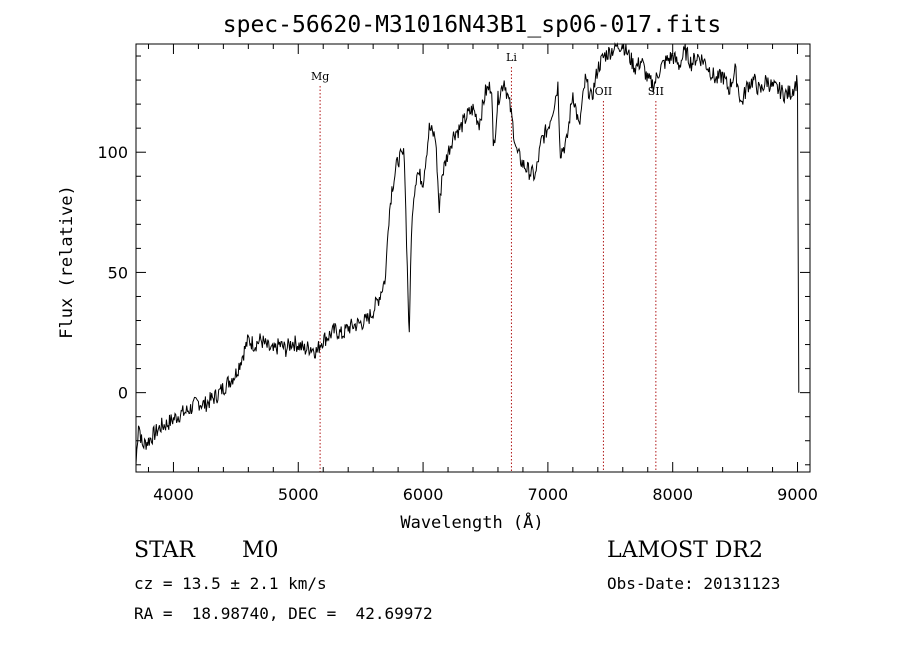  I want to click on x-tick-label: 6000, so click(423, 494).